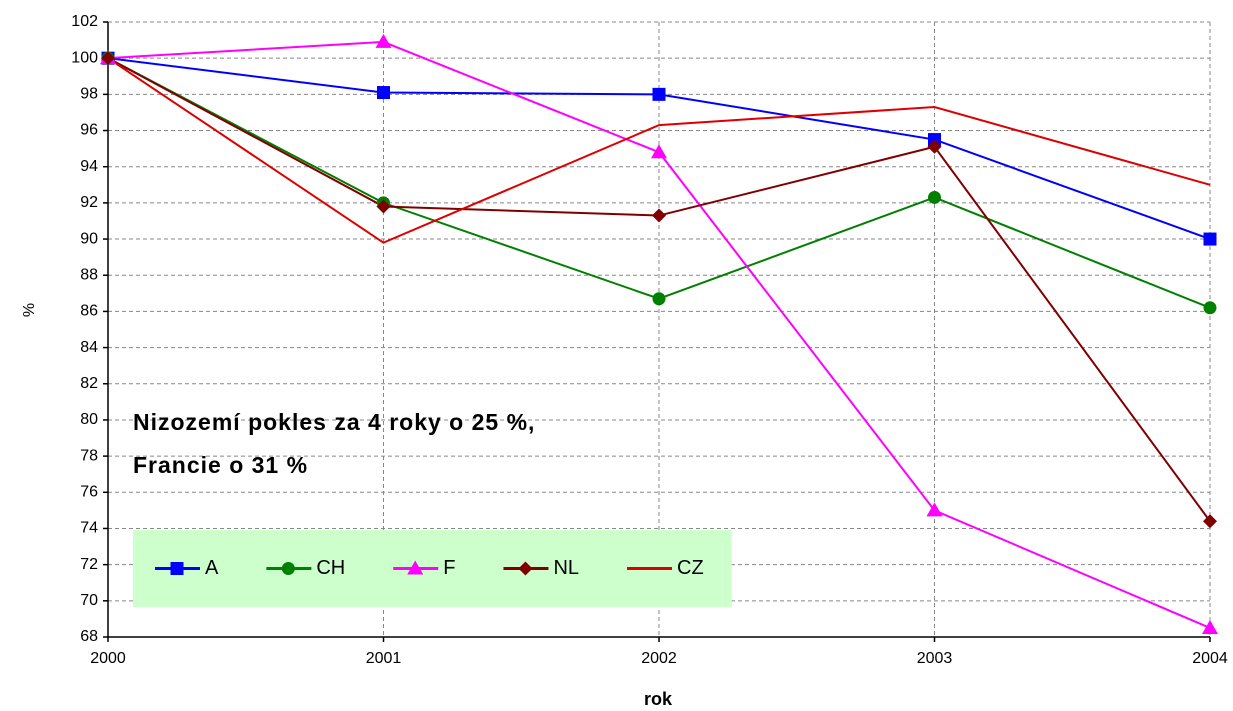  I want to click on legend-label: CZ, so click(690, 568).